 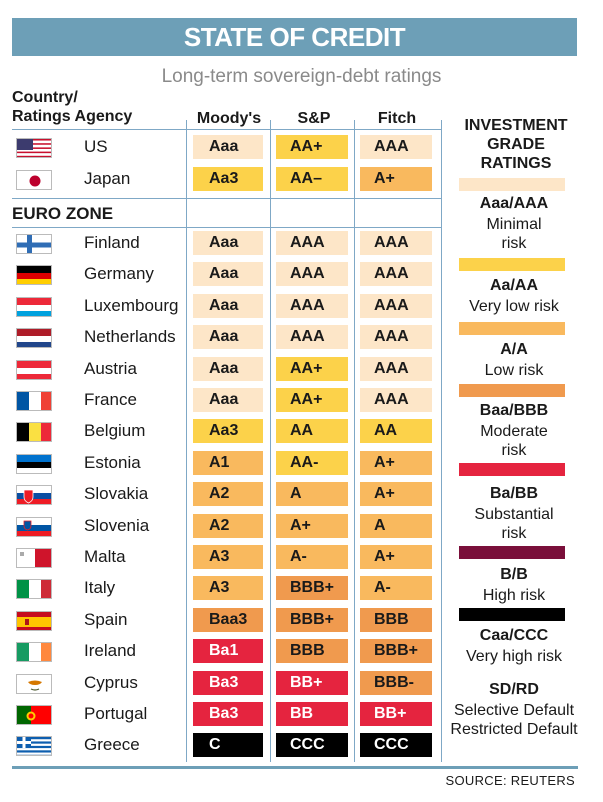 I want to click on column-header-moodys: Moody's, so click(x=229, y=118).